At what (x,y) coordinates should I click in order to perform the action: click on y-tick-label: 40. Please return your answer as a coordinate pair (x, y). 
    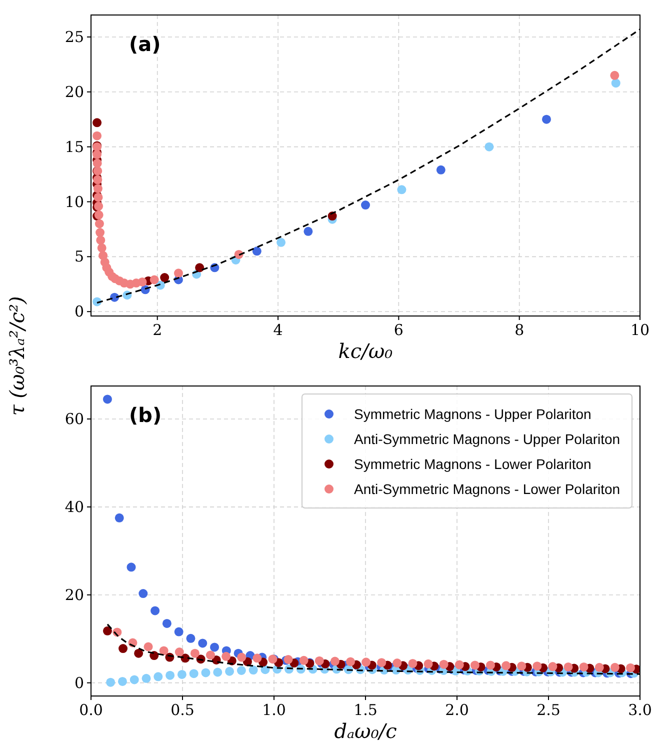
    Looking at the image, I should click on (74, 507).